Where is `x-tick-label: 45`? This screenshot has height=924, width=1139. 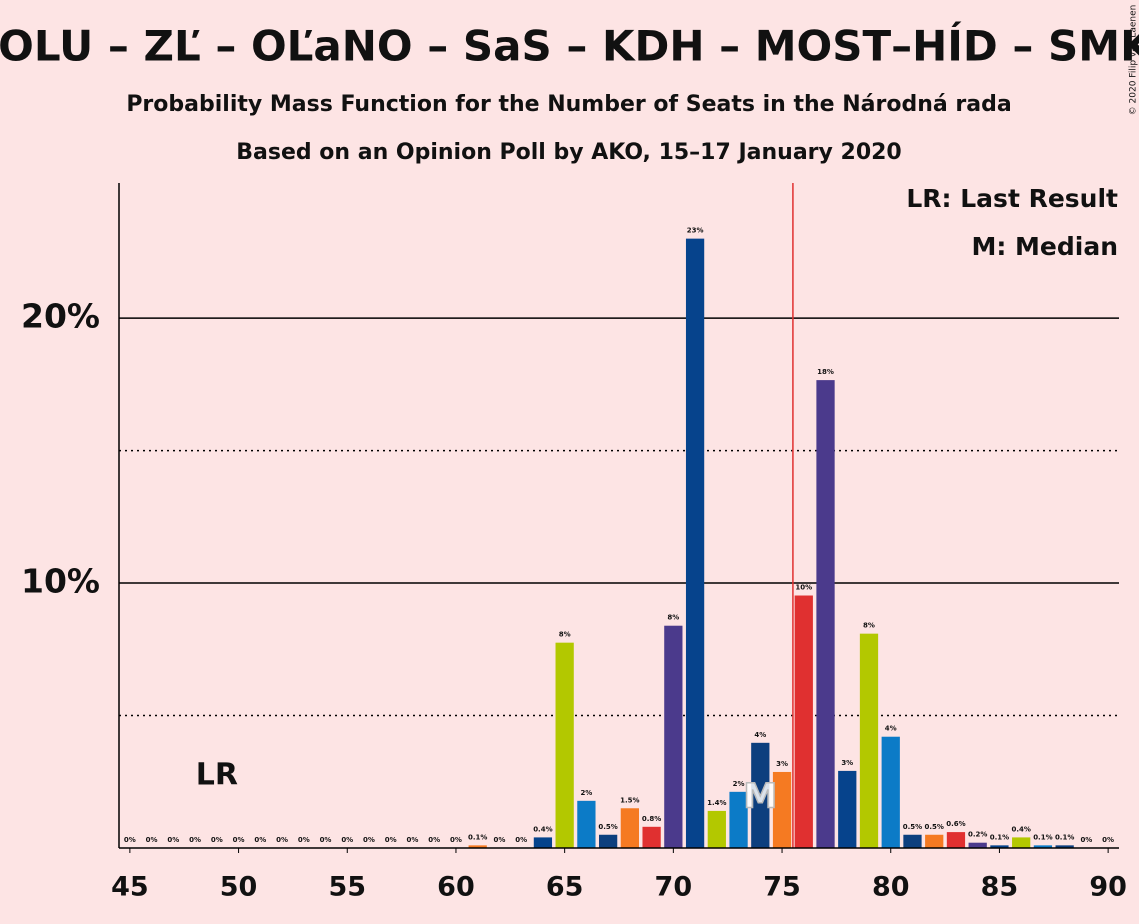
x-tick-label: 45 is located at coordinates (130, 887).